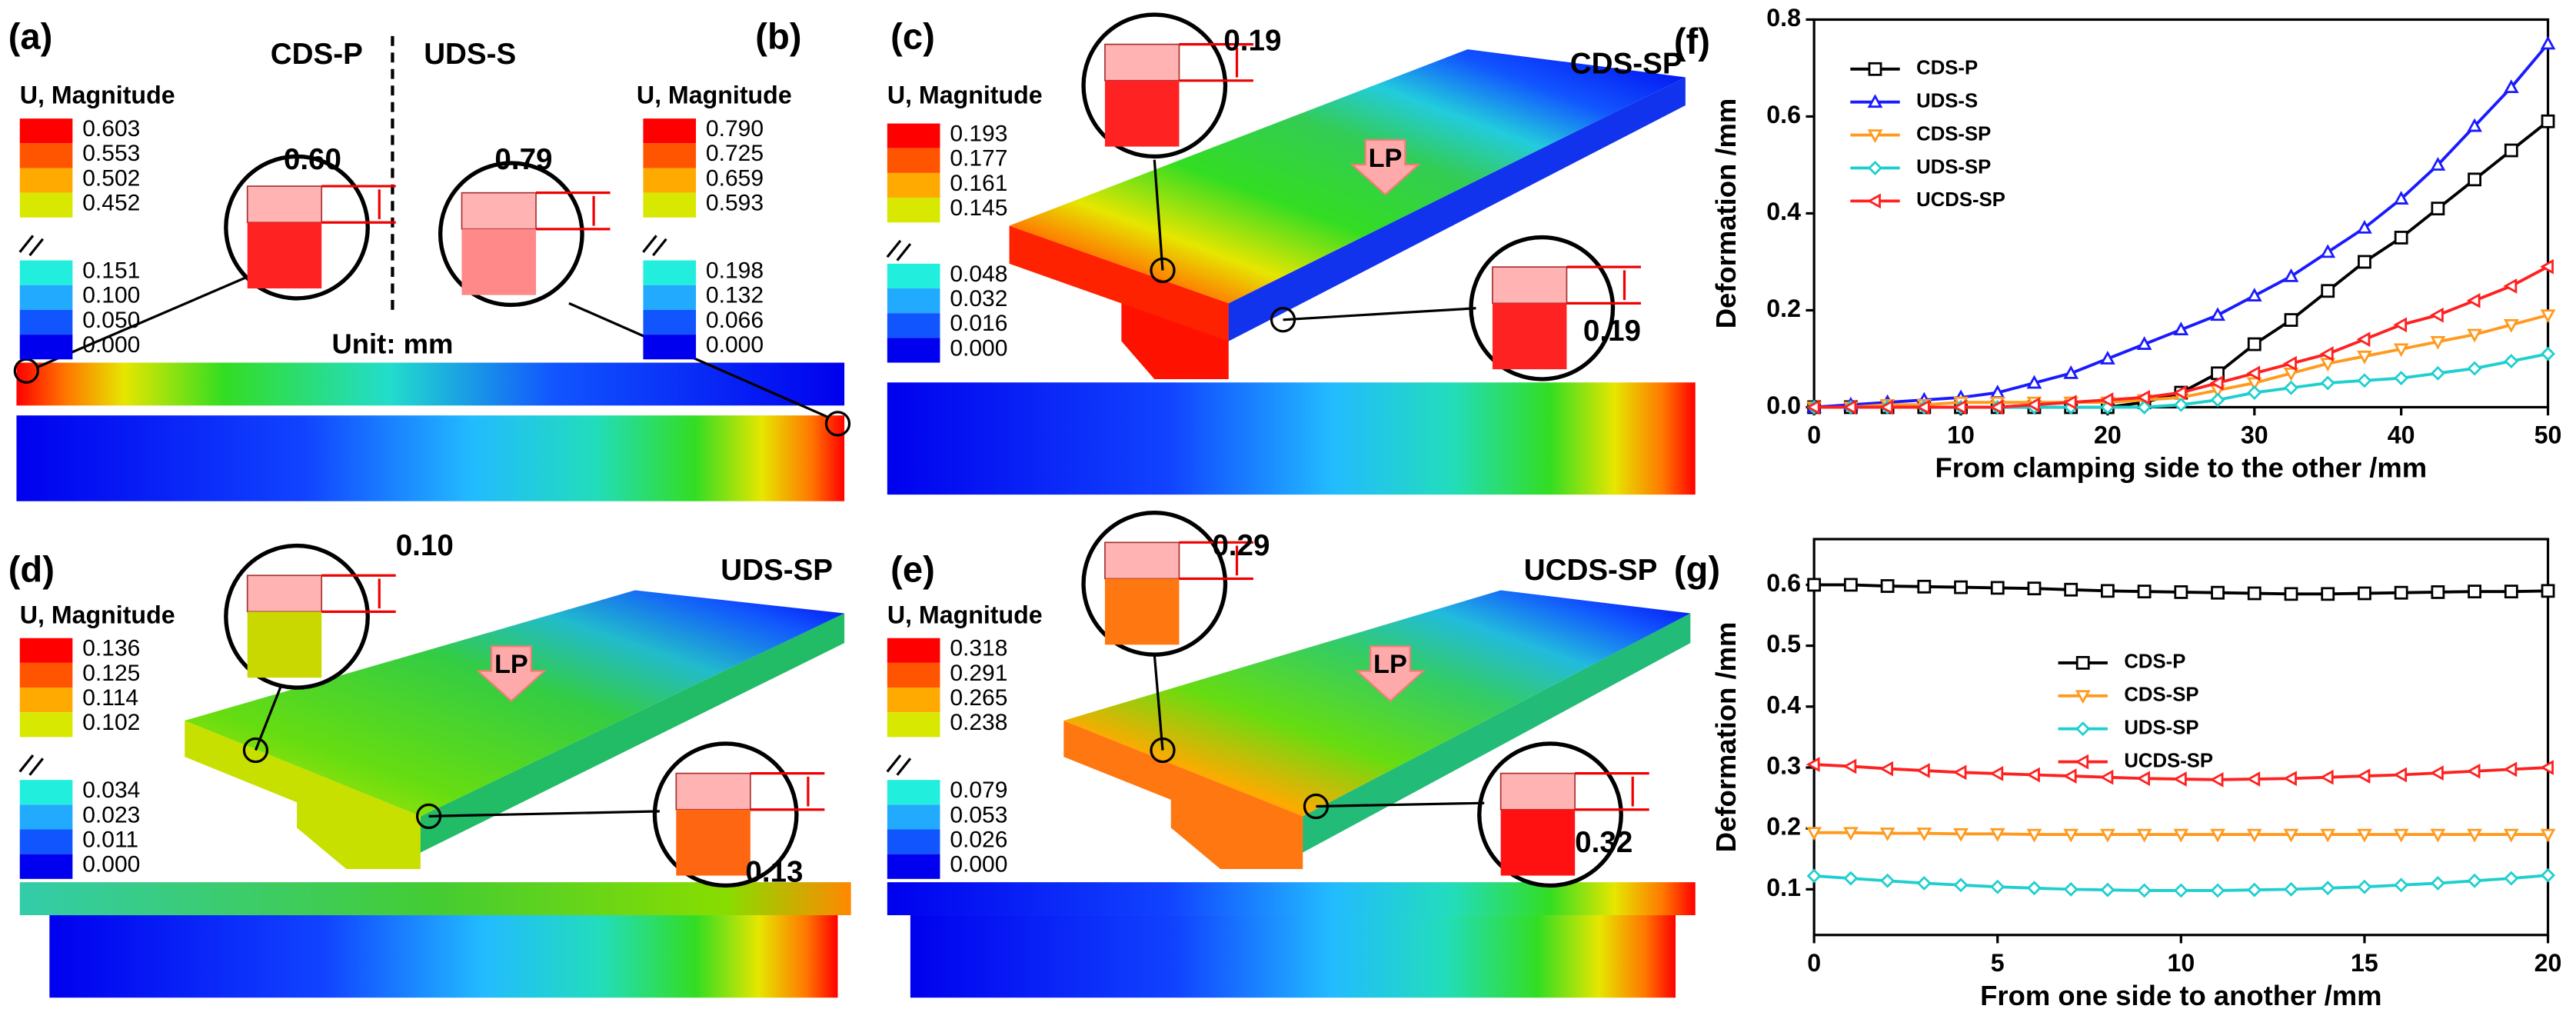  What do you see at coordinates (430, 458) in the screenshot?
I see `beam-side` at bounding box center [430, 458].